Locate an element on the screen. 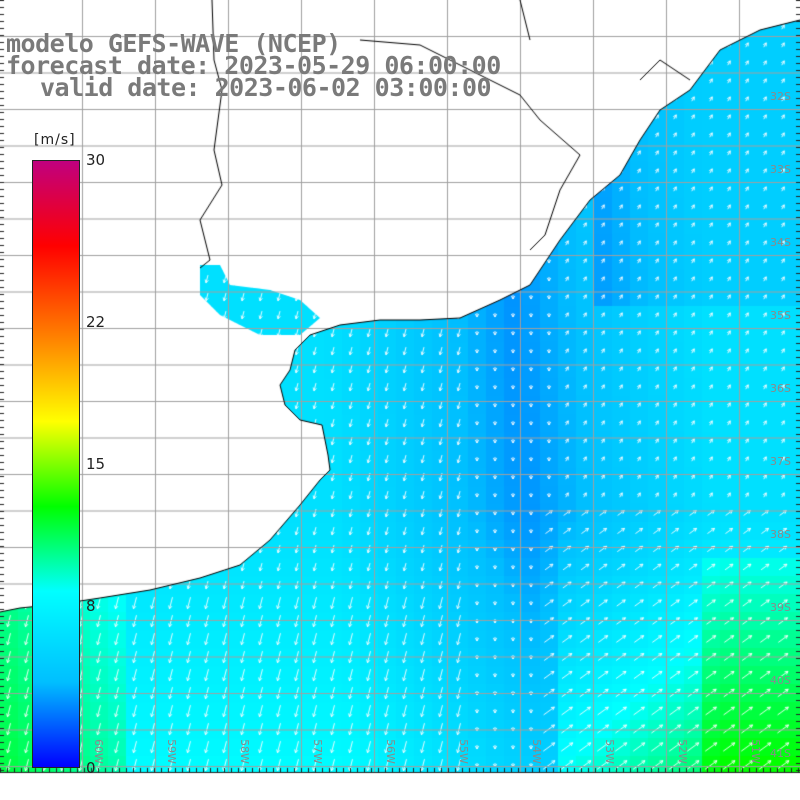 The image size is (800, 800). colorbar-units: [m/s] is located at coordinates (55, 140).